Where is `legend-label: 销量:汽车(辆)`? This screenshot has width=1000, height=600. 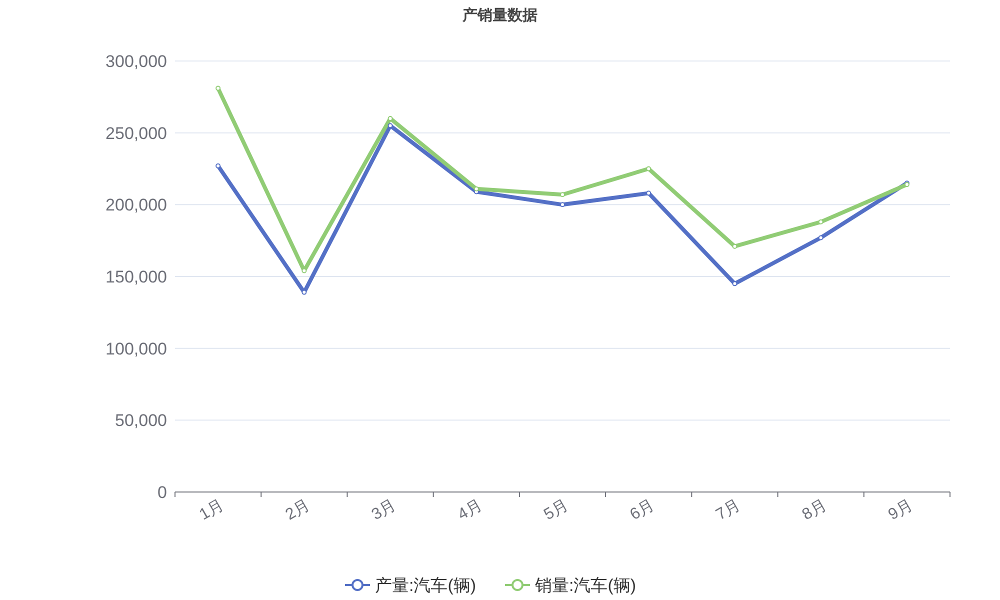 legend-label: 销量:汽车(辆) is located at coordinates (585, 585).